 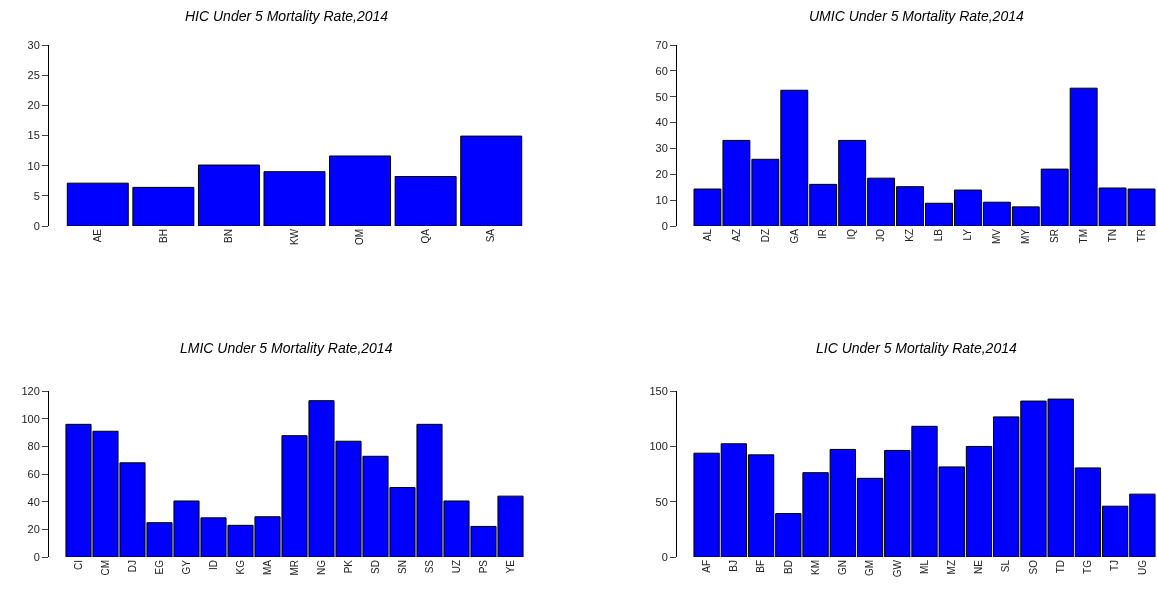 What do you see at coordinates (491, 235) in the screenshot?
I see `x-tick-label: SA` at bounding box center [491, 235].